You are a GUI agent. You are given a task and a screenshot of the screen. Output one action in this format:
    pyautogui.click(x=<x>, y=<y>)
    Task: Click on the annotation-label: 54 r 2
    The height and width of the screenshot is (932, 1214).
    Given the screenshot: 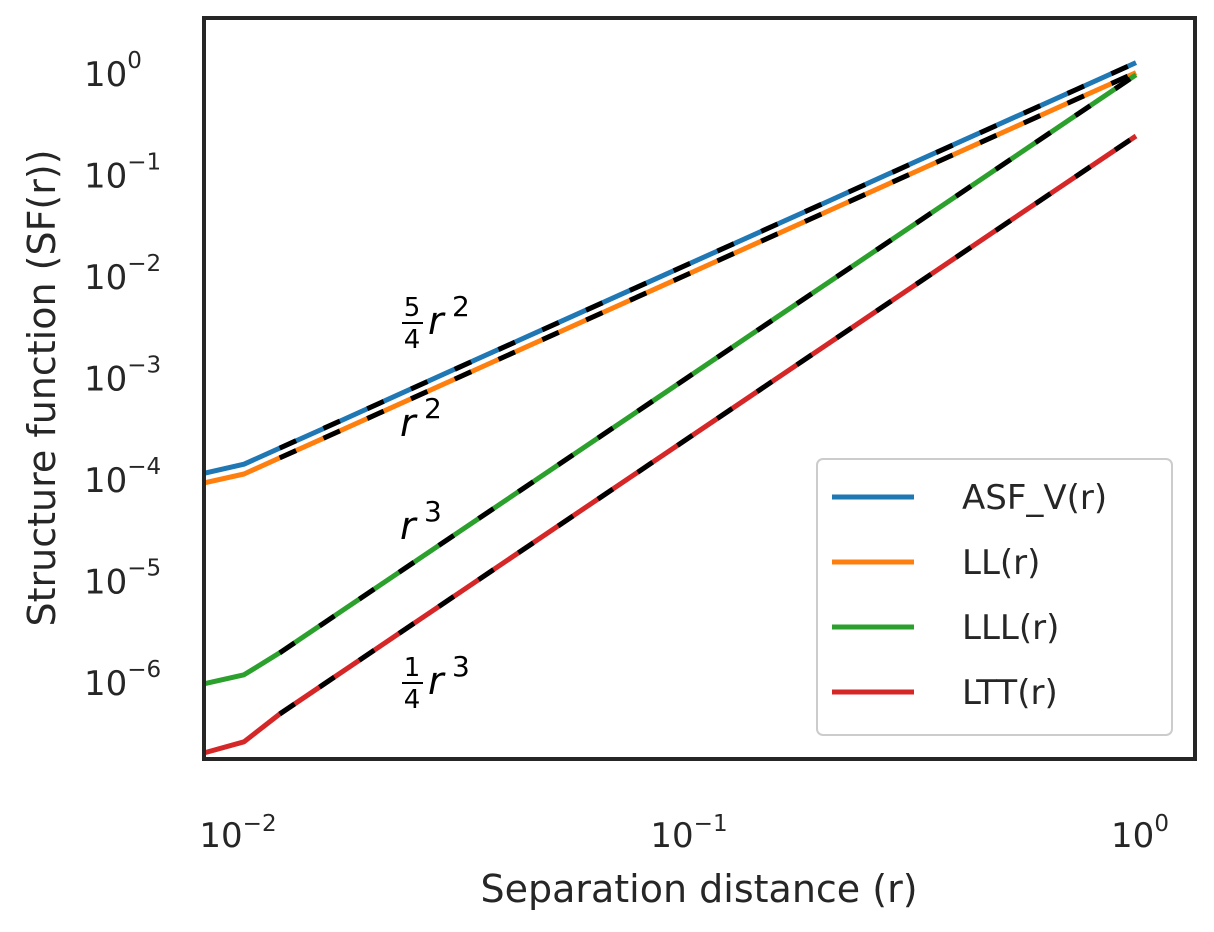 What is the action you would take?
    pyautogui.click(x=436, y=322)
    